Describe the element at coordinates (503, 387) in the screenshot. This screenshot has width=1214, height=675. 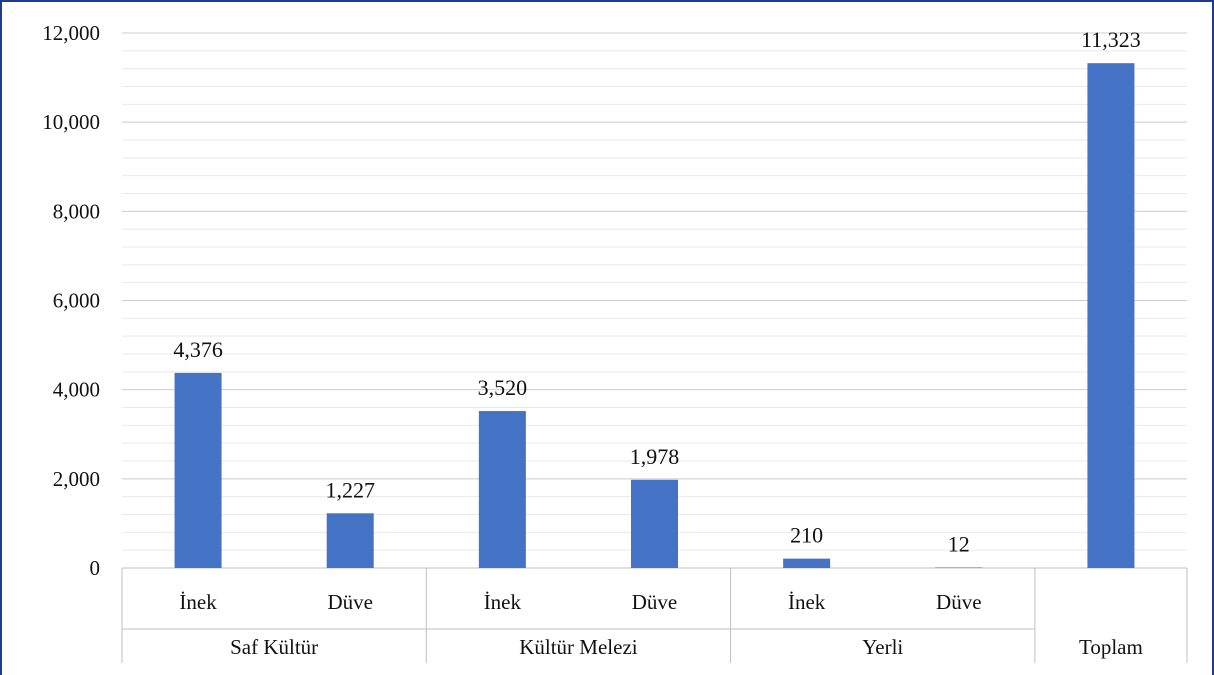
I see `data-label: 3,520` at that location.